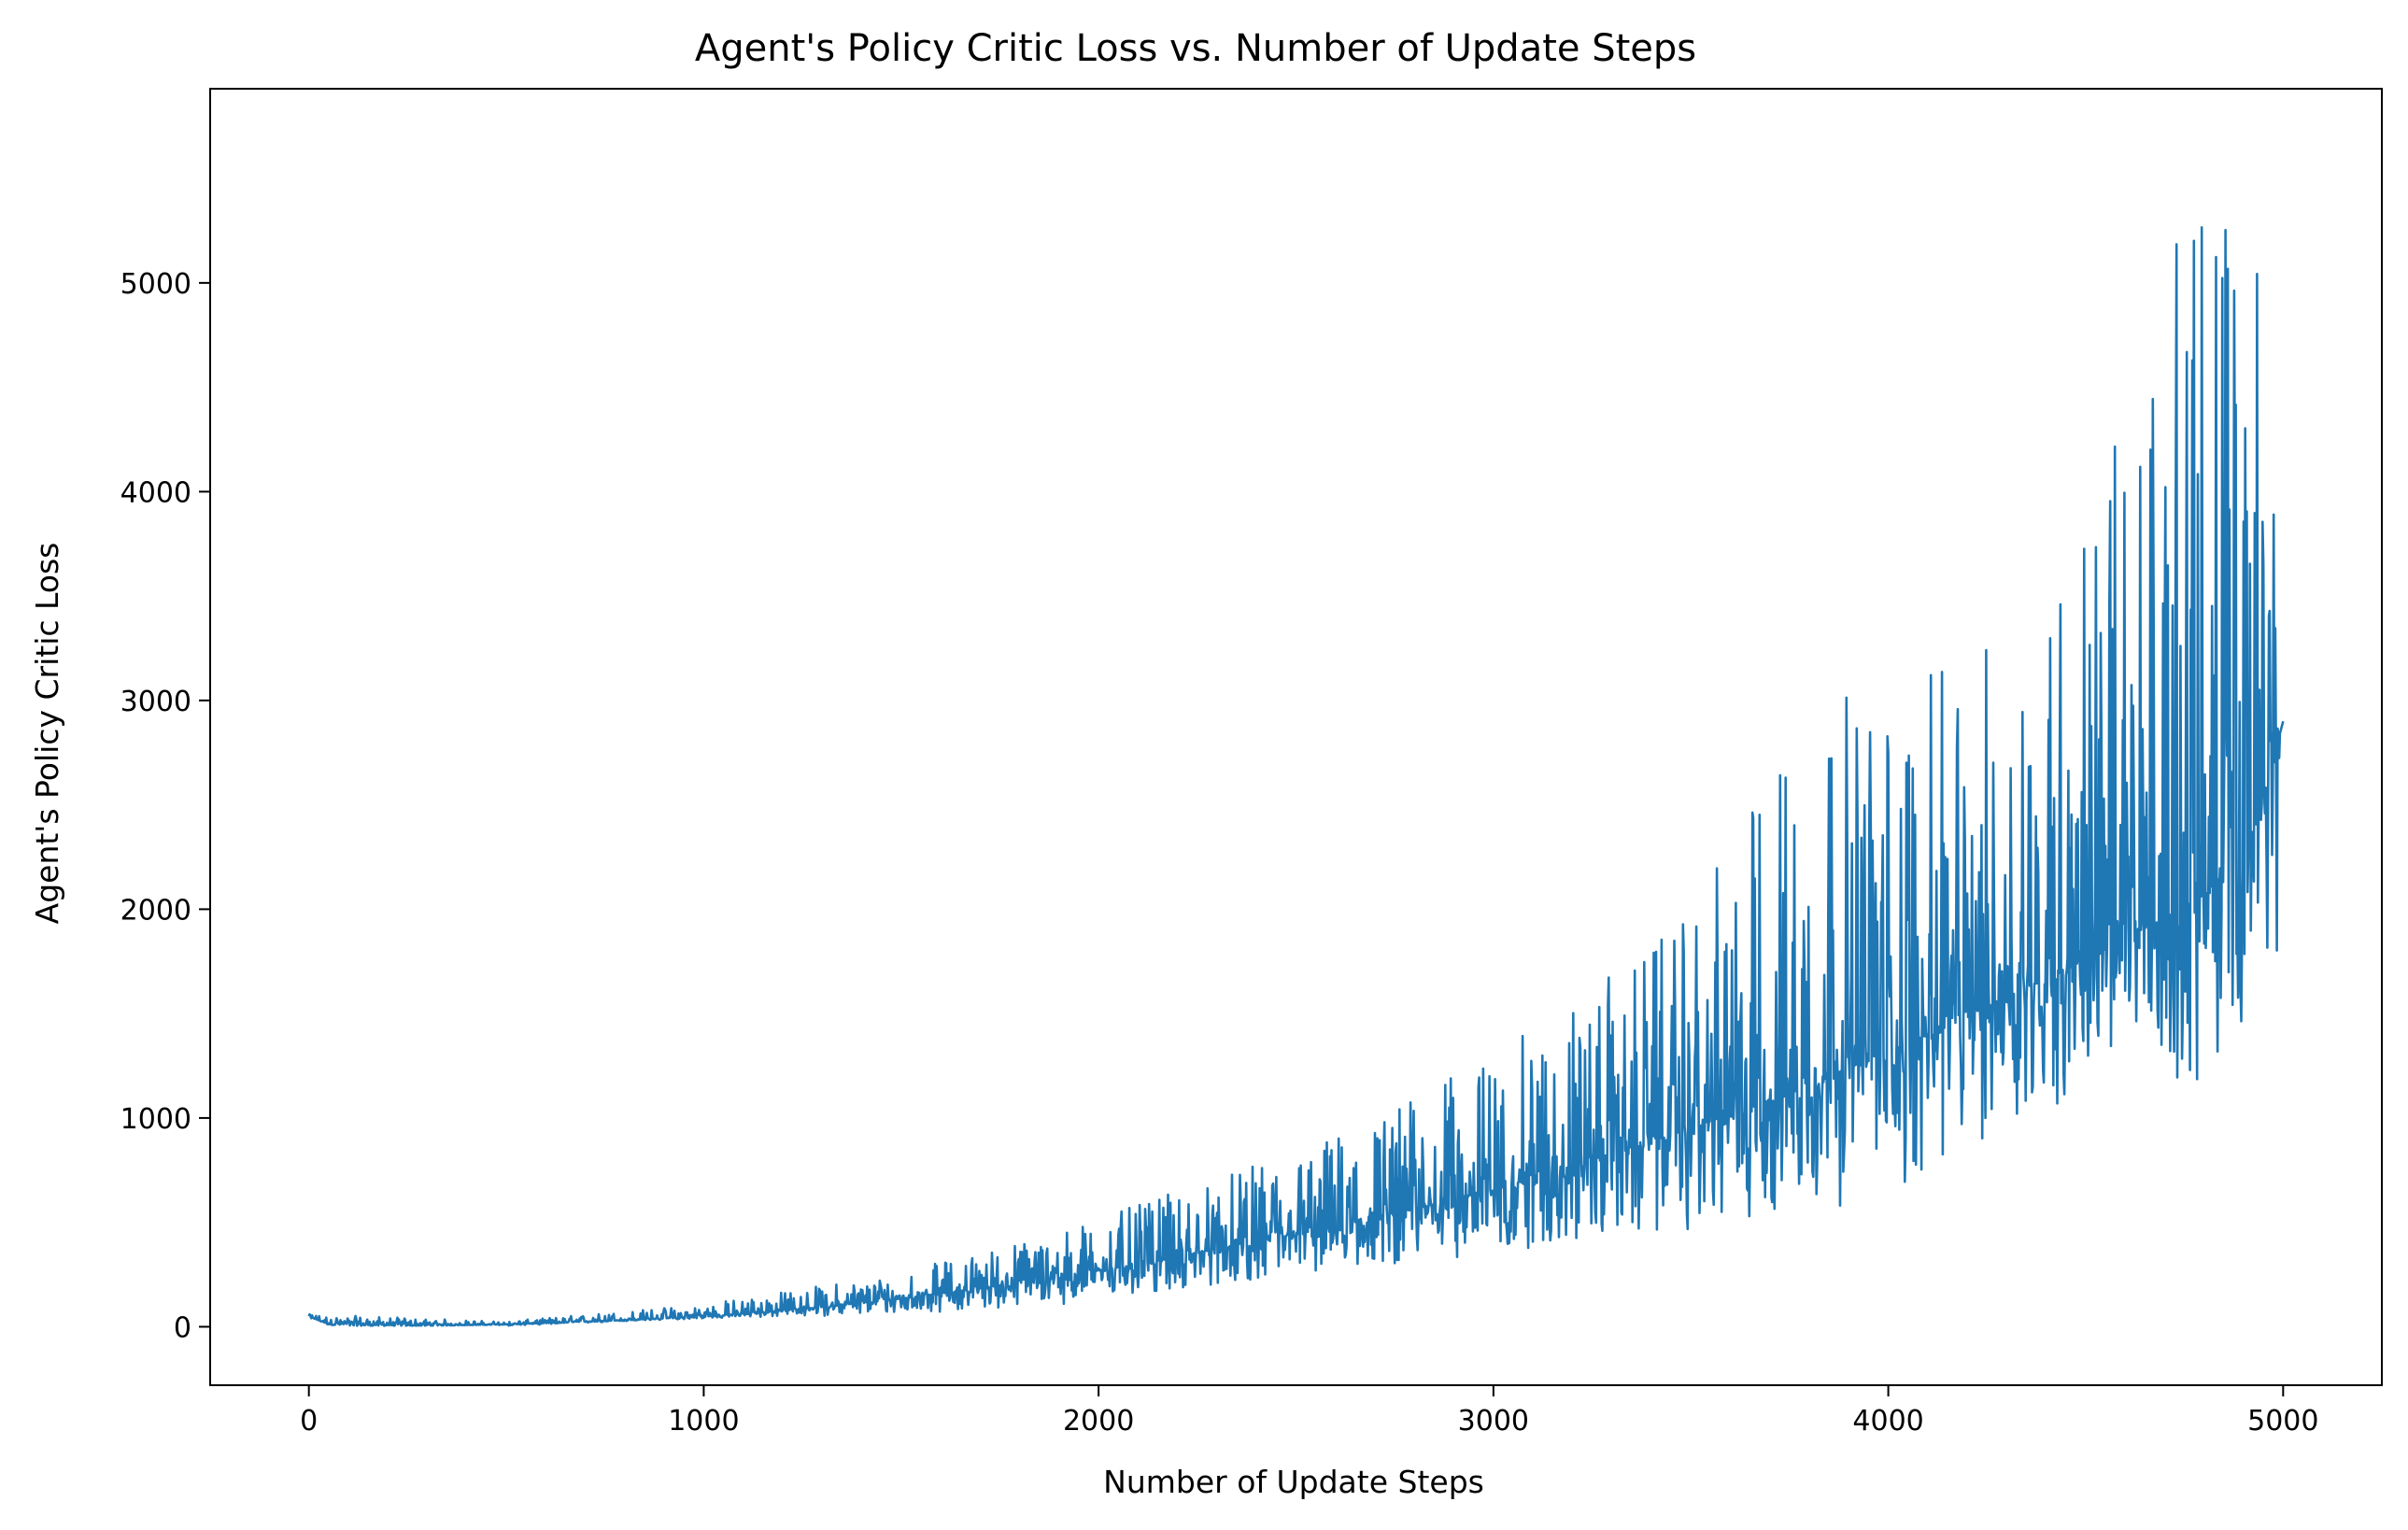  What do you see at coordinates (2282, 1421) in the screenshot?
I see `x-tick-label: 5000` at bounding box center [2282, 1421].